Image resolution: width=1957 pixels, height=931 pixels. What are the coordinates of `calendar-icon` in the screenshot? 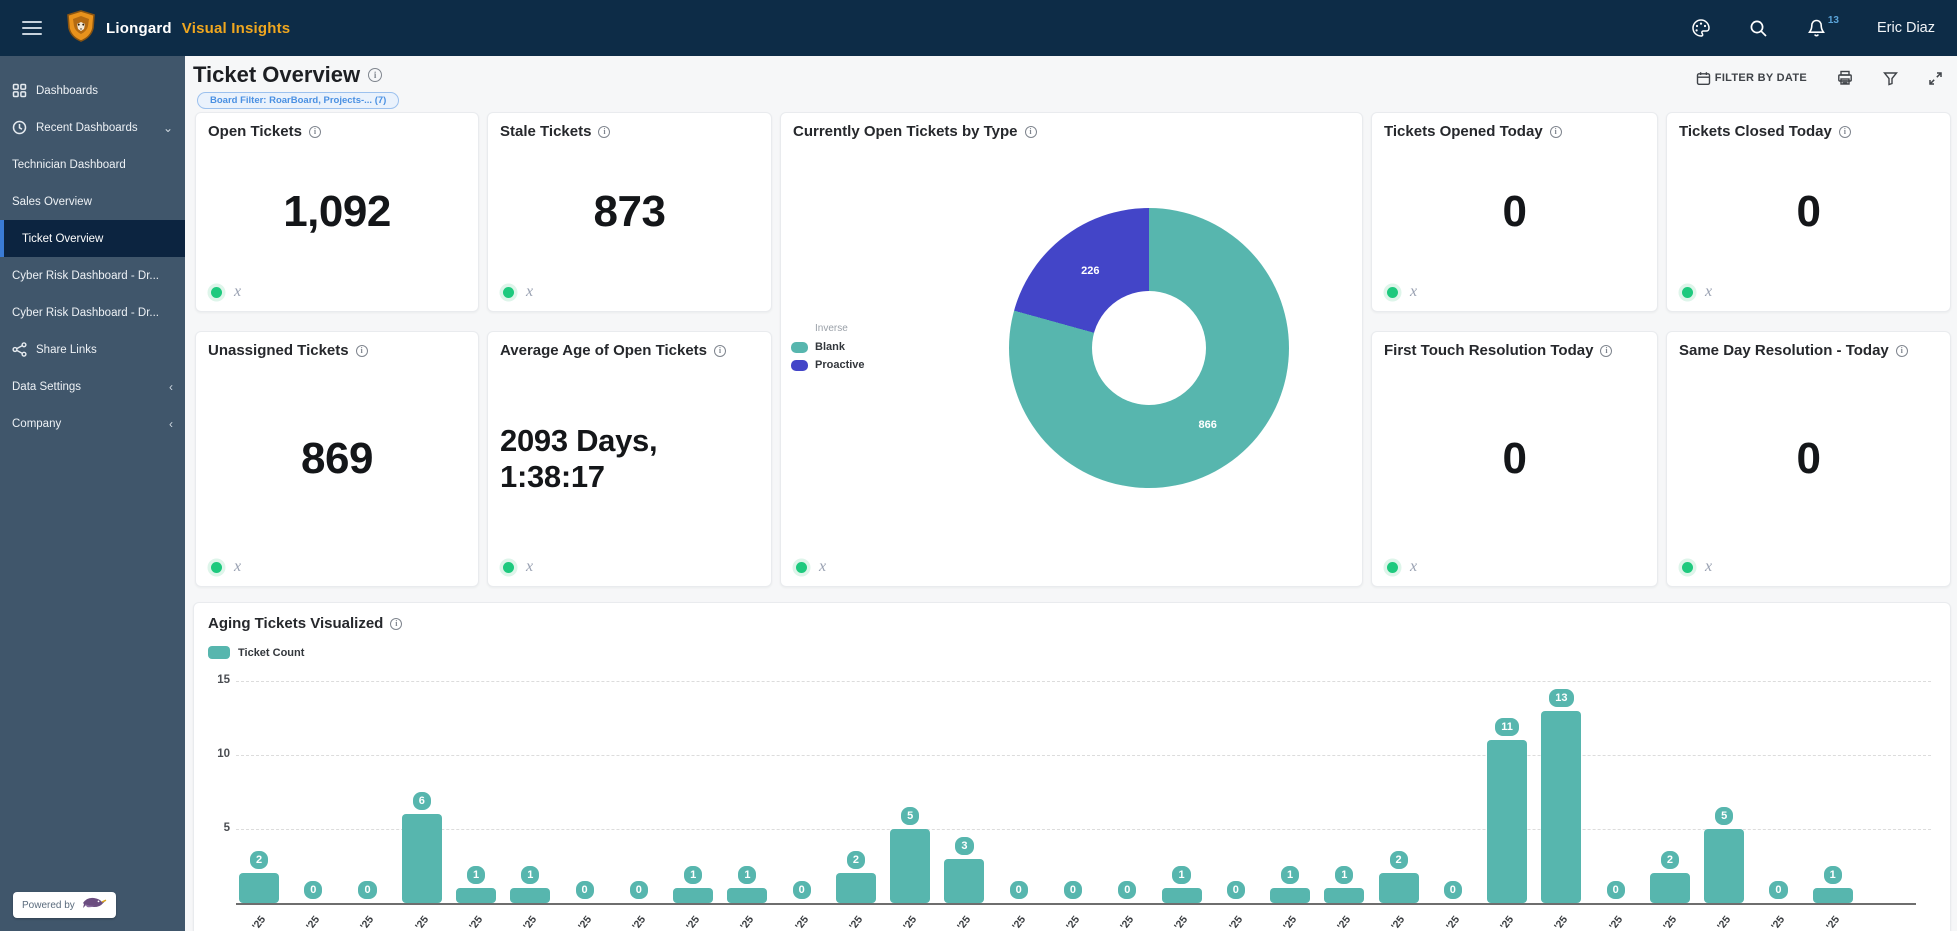 It's located at (1703, 78).